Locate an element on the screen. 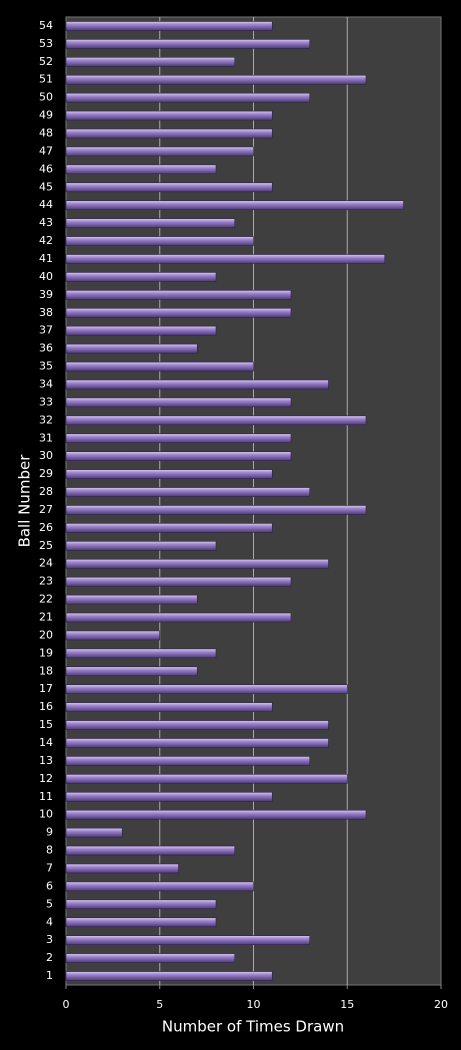  y-tick-label: 27 is located at coordinates (46, 509).